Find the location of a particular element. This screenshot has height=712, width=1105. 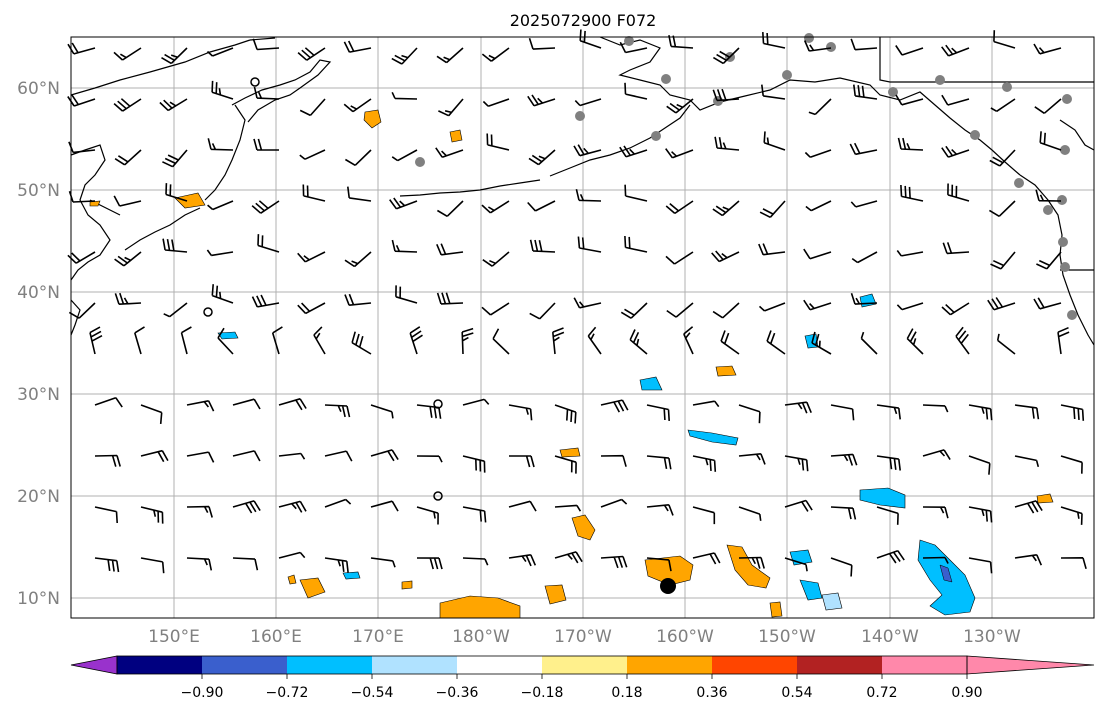

colorbar-tick-label: 0.54 is located at coordinates (796, 693).